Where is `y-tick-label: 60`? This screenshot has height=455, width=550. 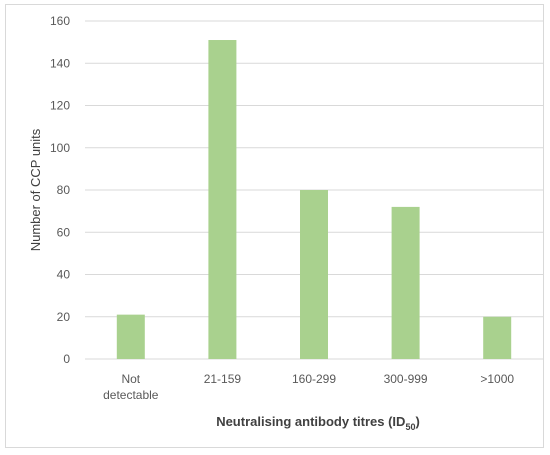
y-tick-label: 60 is located at coordinates (64, 232).